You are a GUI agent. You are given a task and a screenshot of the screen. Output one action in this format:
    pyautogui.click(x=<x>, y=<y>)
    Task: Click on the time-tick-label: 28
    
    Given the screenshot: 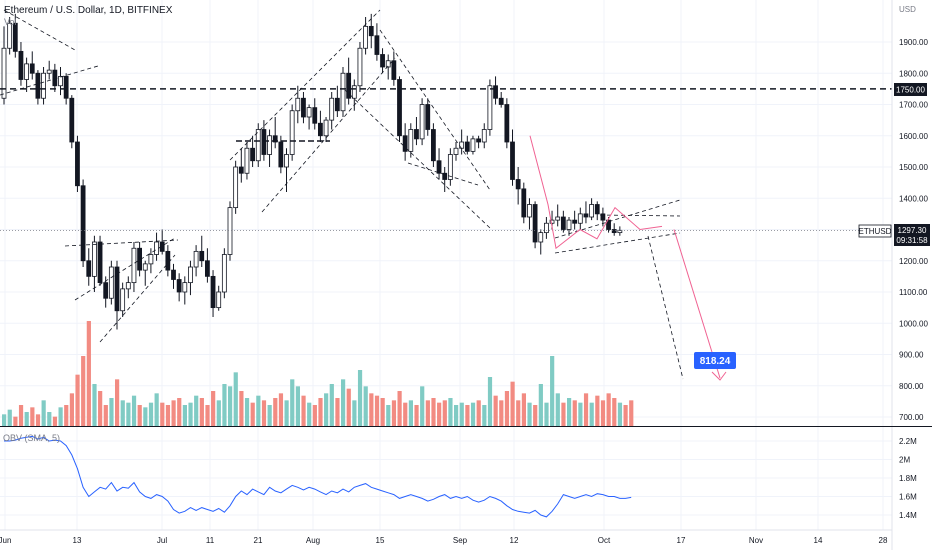 What is the action you would take?
    pyautogui.click(x=883, y=540)
    